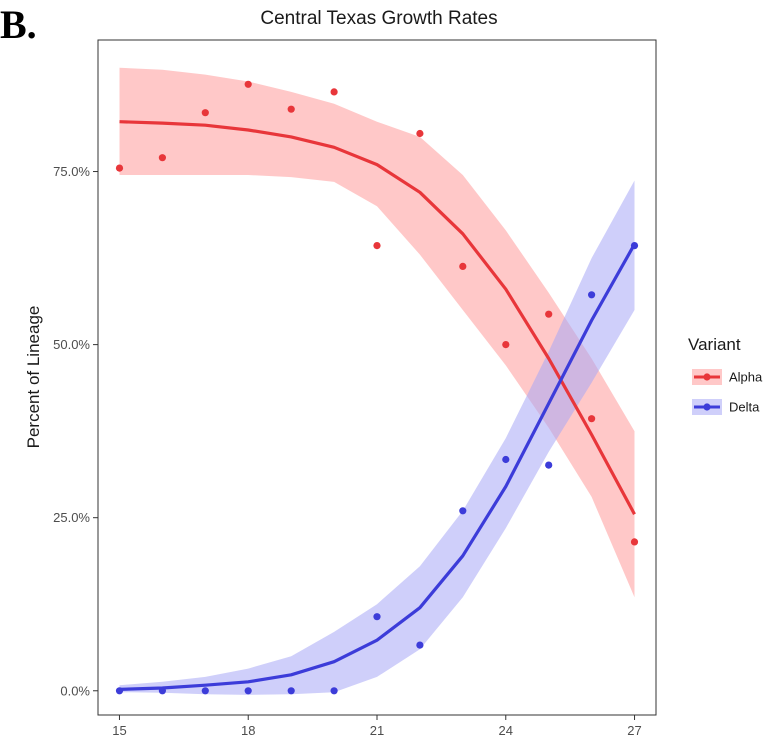  I want to click on y-tick-label: 25.0%, so click(71, 517).